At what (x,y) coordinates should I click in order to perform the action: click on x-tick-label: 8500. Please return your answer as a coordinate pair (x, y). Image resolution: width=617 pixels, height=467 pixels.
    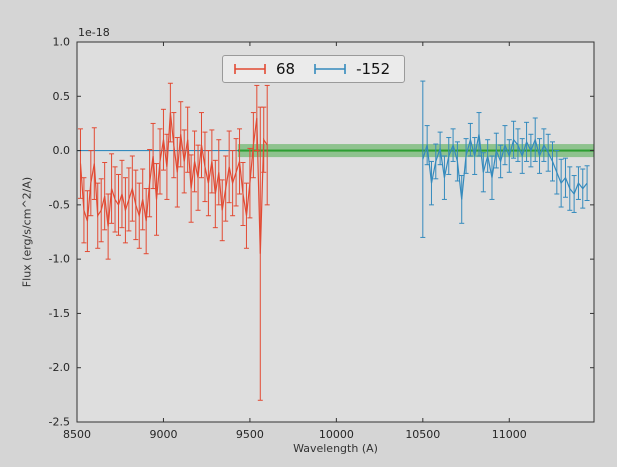
    Looking at the image, I should click on (77, 434).